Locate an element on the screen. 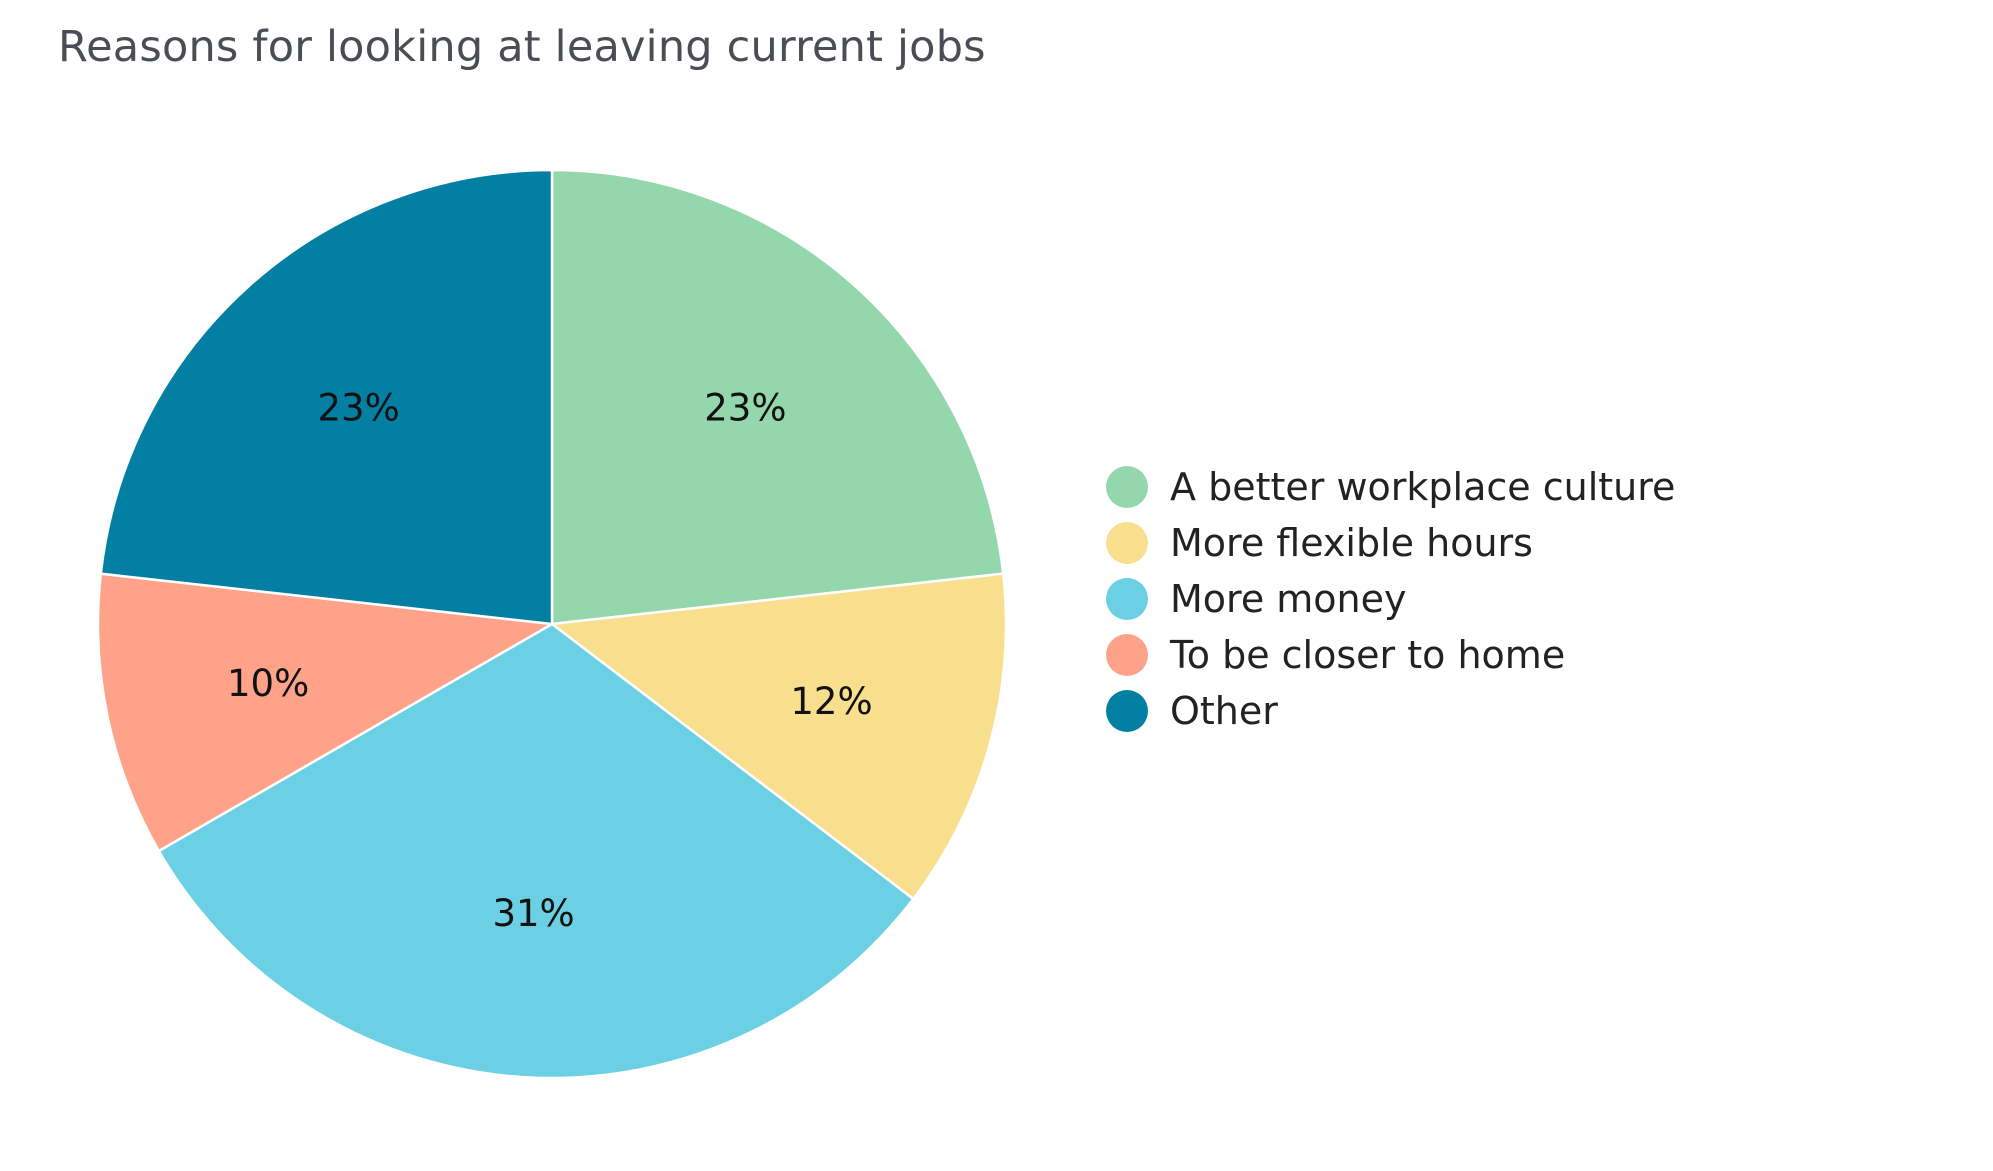  legend-item-2: More money is located at coordinates (1390, 599).